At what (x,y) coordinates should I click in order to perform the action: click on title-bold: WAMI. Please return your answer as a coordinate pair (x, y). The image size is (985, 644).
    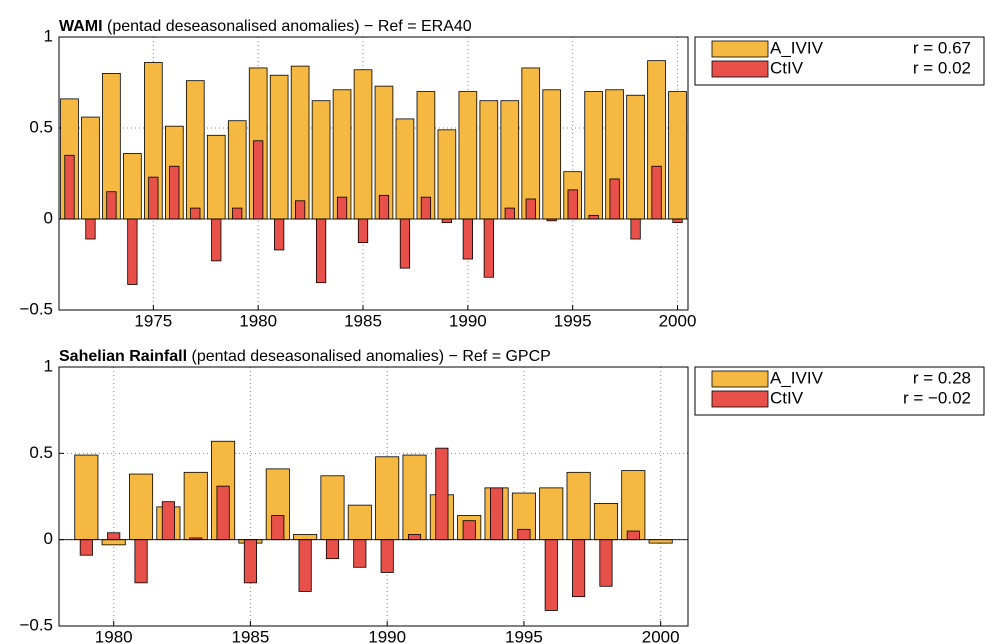
    Looking at the image, I should click on (81, 26).